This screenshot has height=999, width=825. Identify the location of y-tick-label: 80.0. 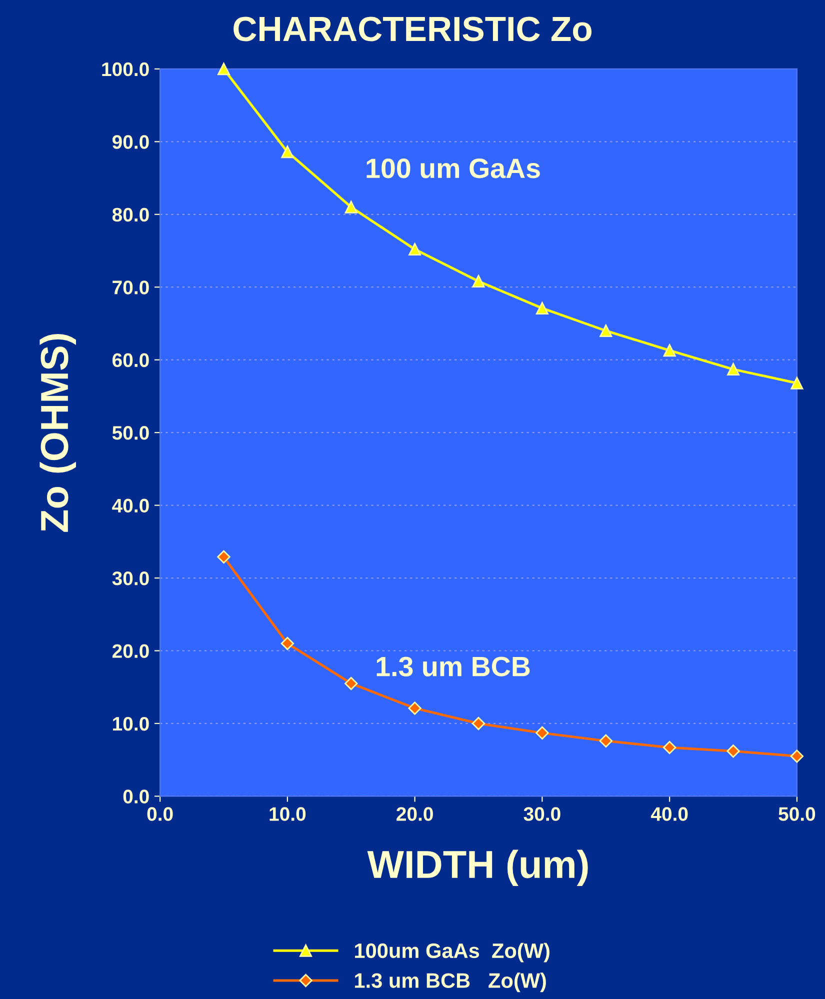
(130, 215).